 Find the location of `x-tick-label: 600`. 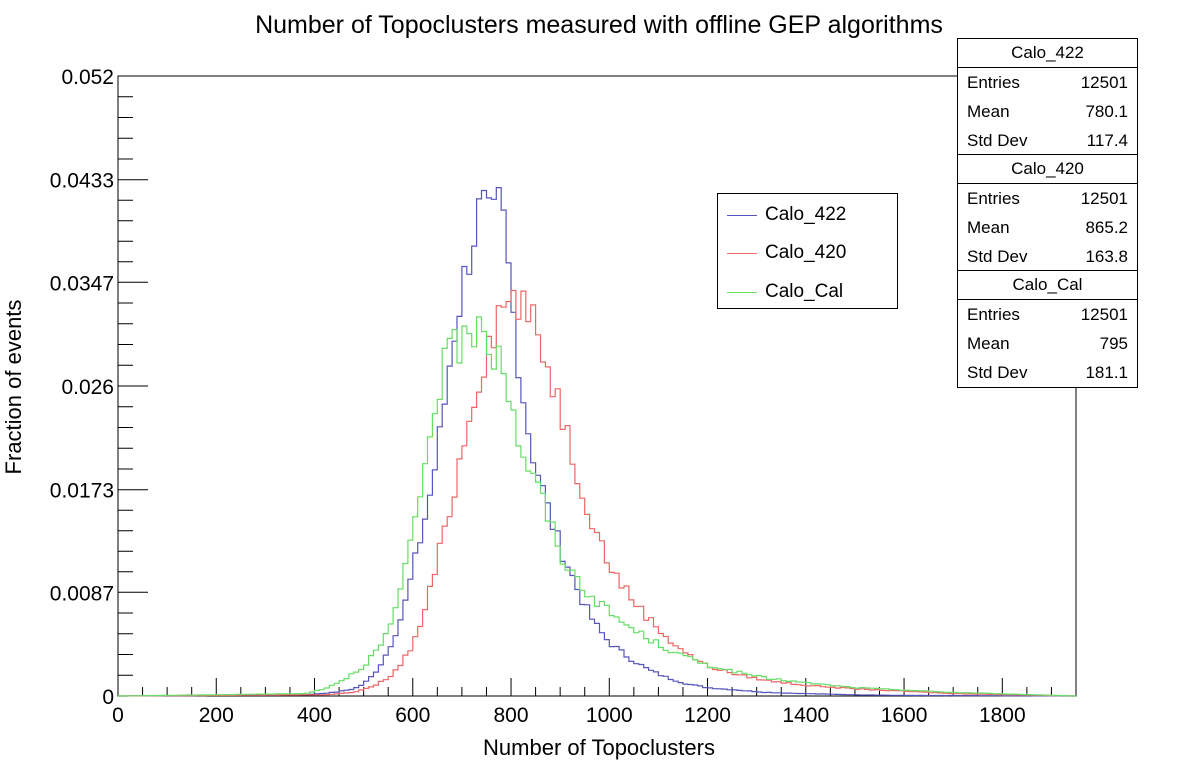

x-tick-label: 600 is located at coordinates (412, 715).